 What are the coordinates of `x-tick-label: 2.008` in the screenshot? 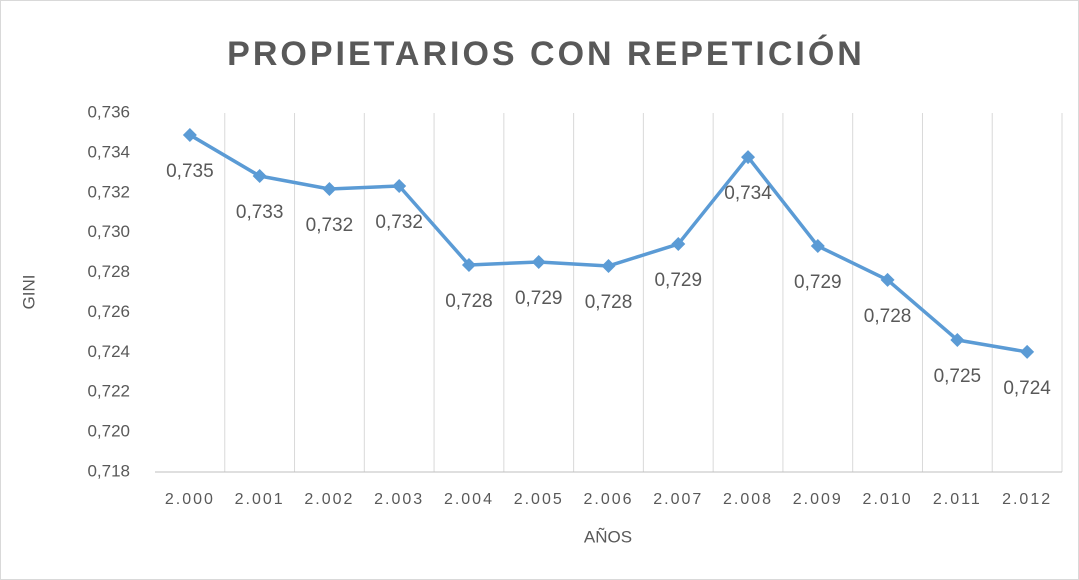 It's located at (748, 499).